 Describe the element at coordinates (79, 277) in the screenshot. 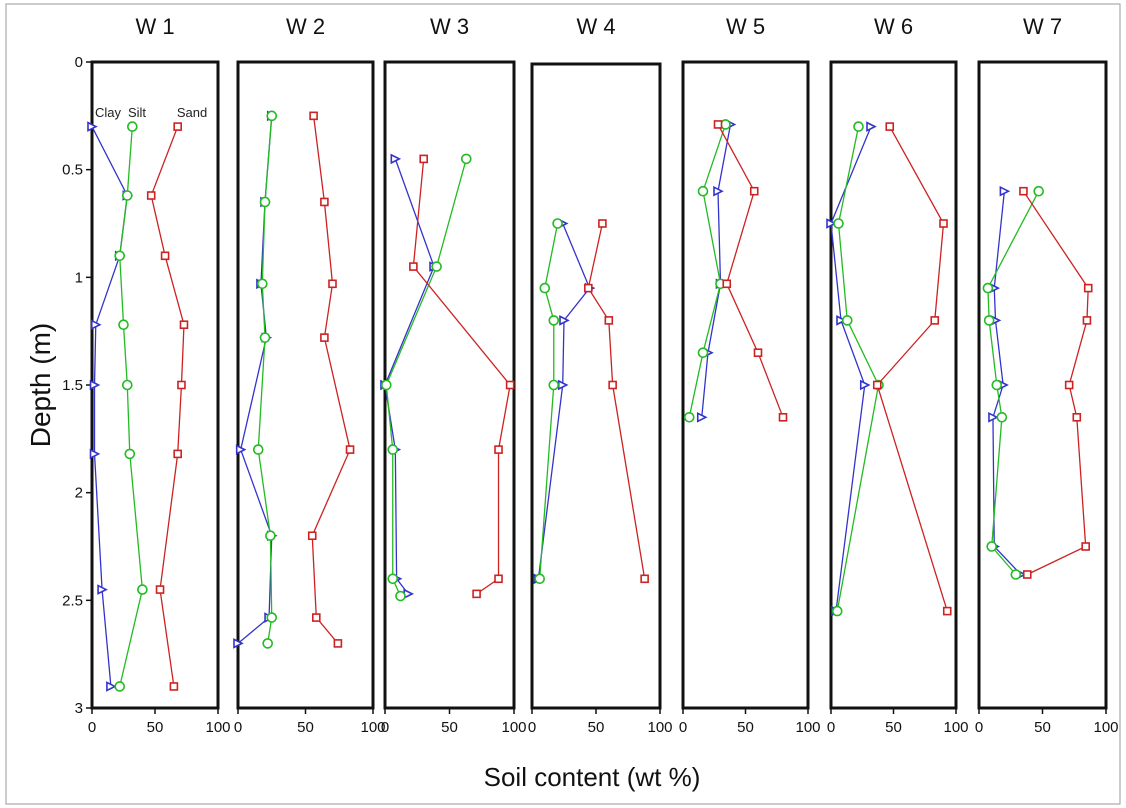

I see `y-tick-label: 1` at that location.